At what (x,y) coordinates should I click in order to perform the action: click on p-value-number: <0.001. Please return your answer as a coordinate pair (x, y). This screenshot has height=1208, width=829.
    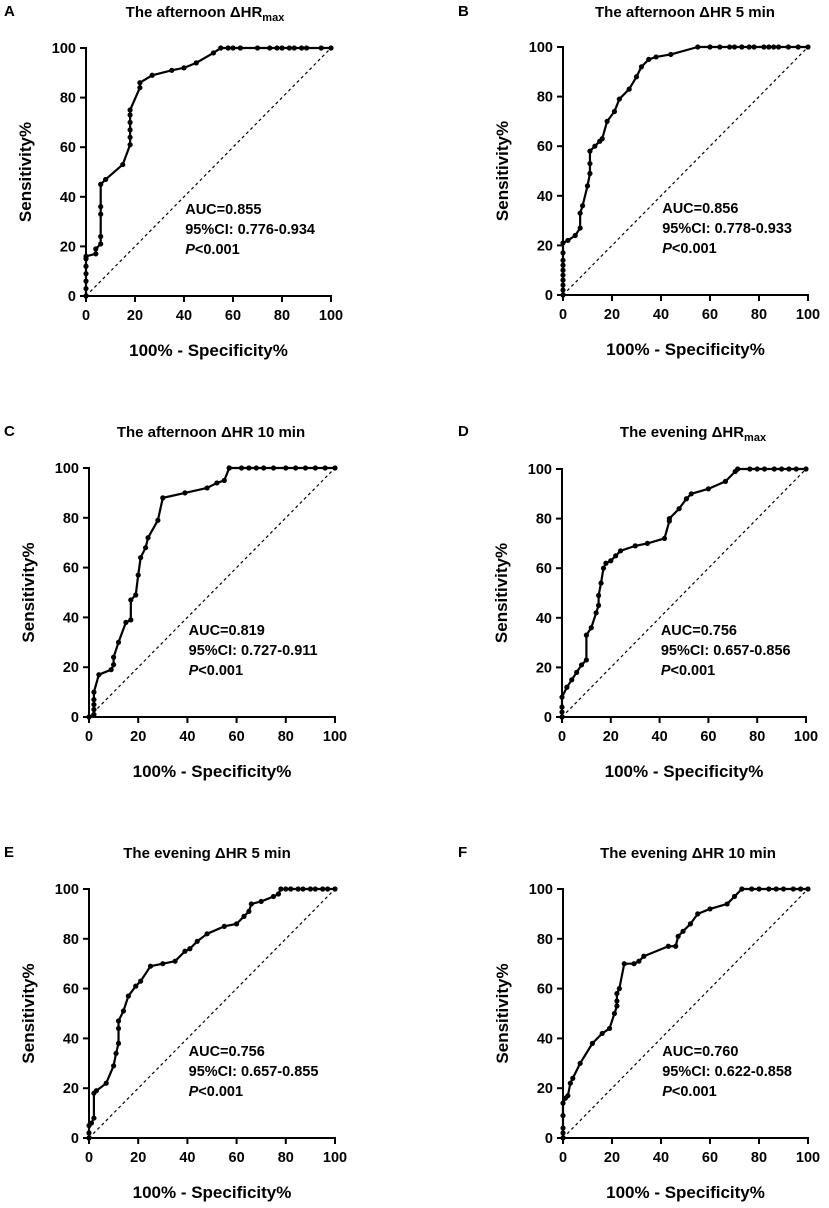
    Looking at the image, I should click on (694, 249).